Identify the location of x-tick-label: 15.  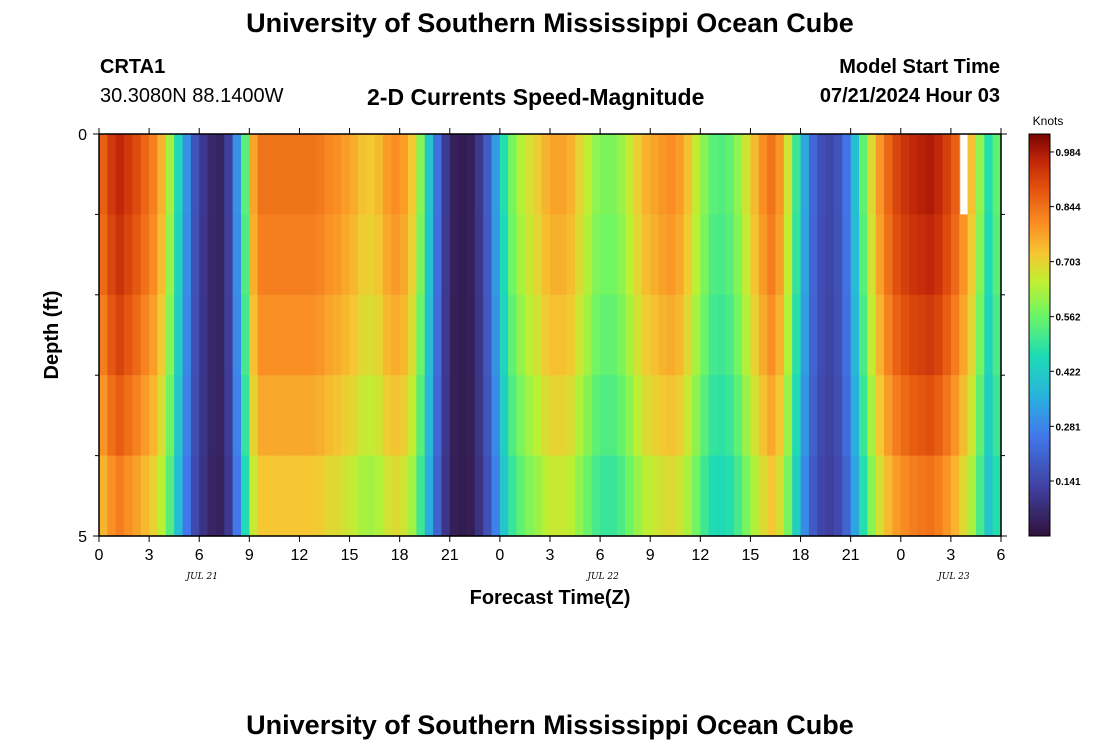
(350, 555).